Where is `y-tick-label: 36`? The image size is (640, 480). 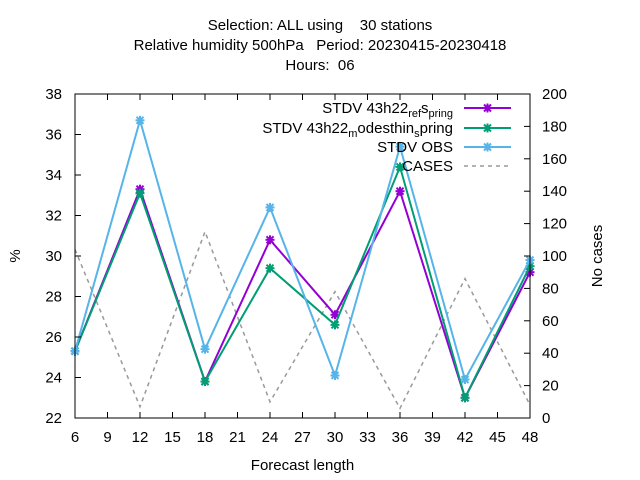
y-tick-label: 36 is located at coordinates (53, 135).